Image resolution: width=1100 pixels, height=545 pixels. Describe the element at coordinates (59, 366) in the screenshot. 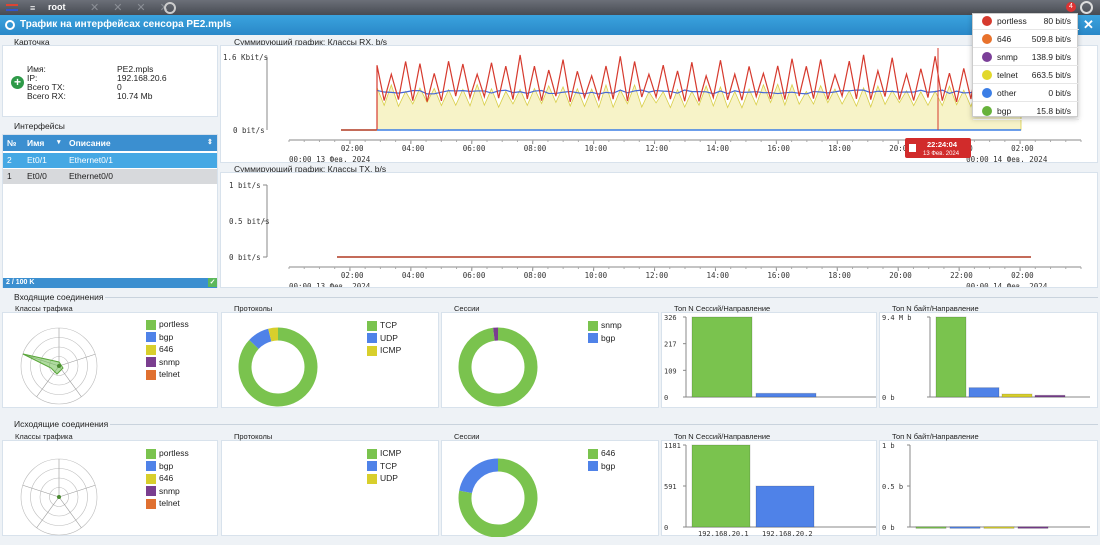

I see `radar-point` at that location.